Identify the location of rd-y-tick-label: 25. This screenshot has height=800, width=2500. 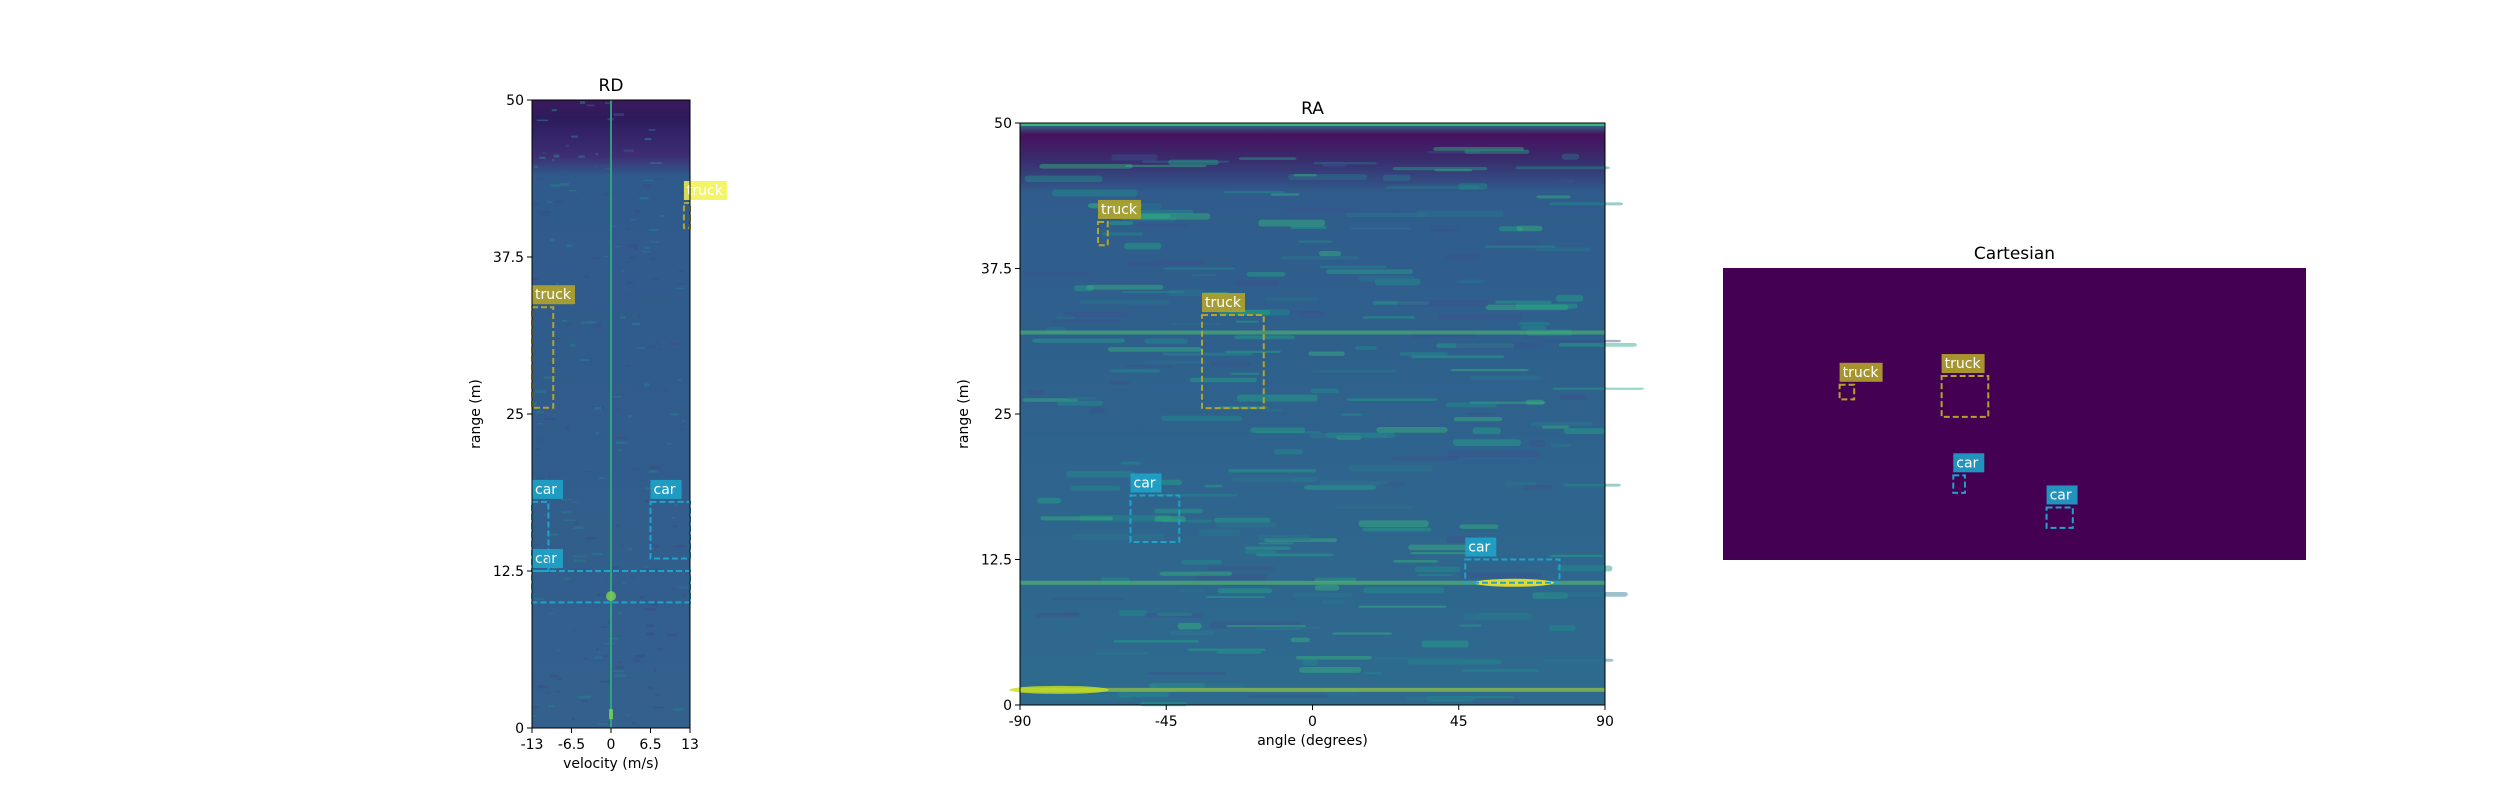
(515, 415).